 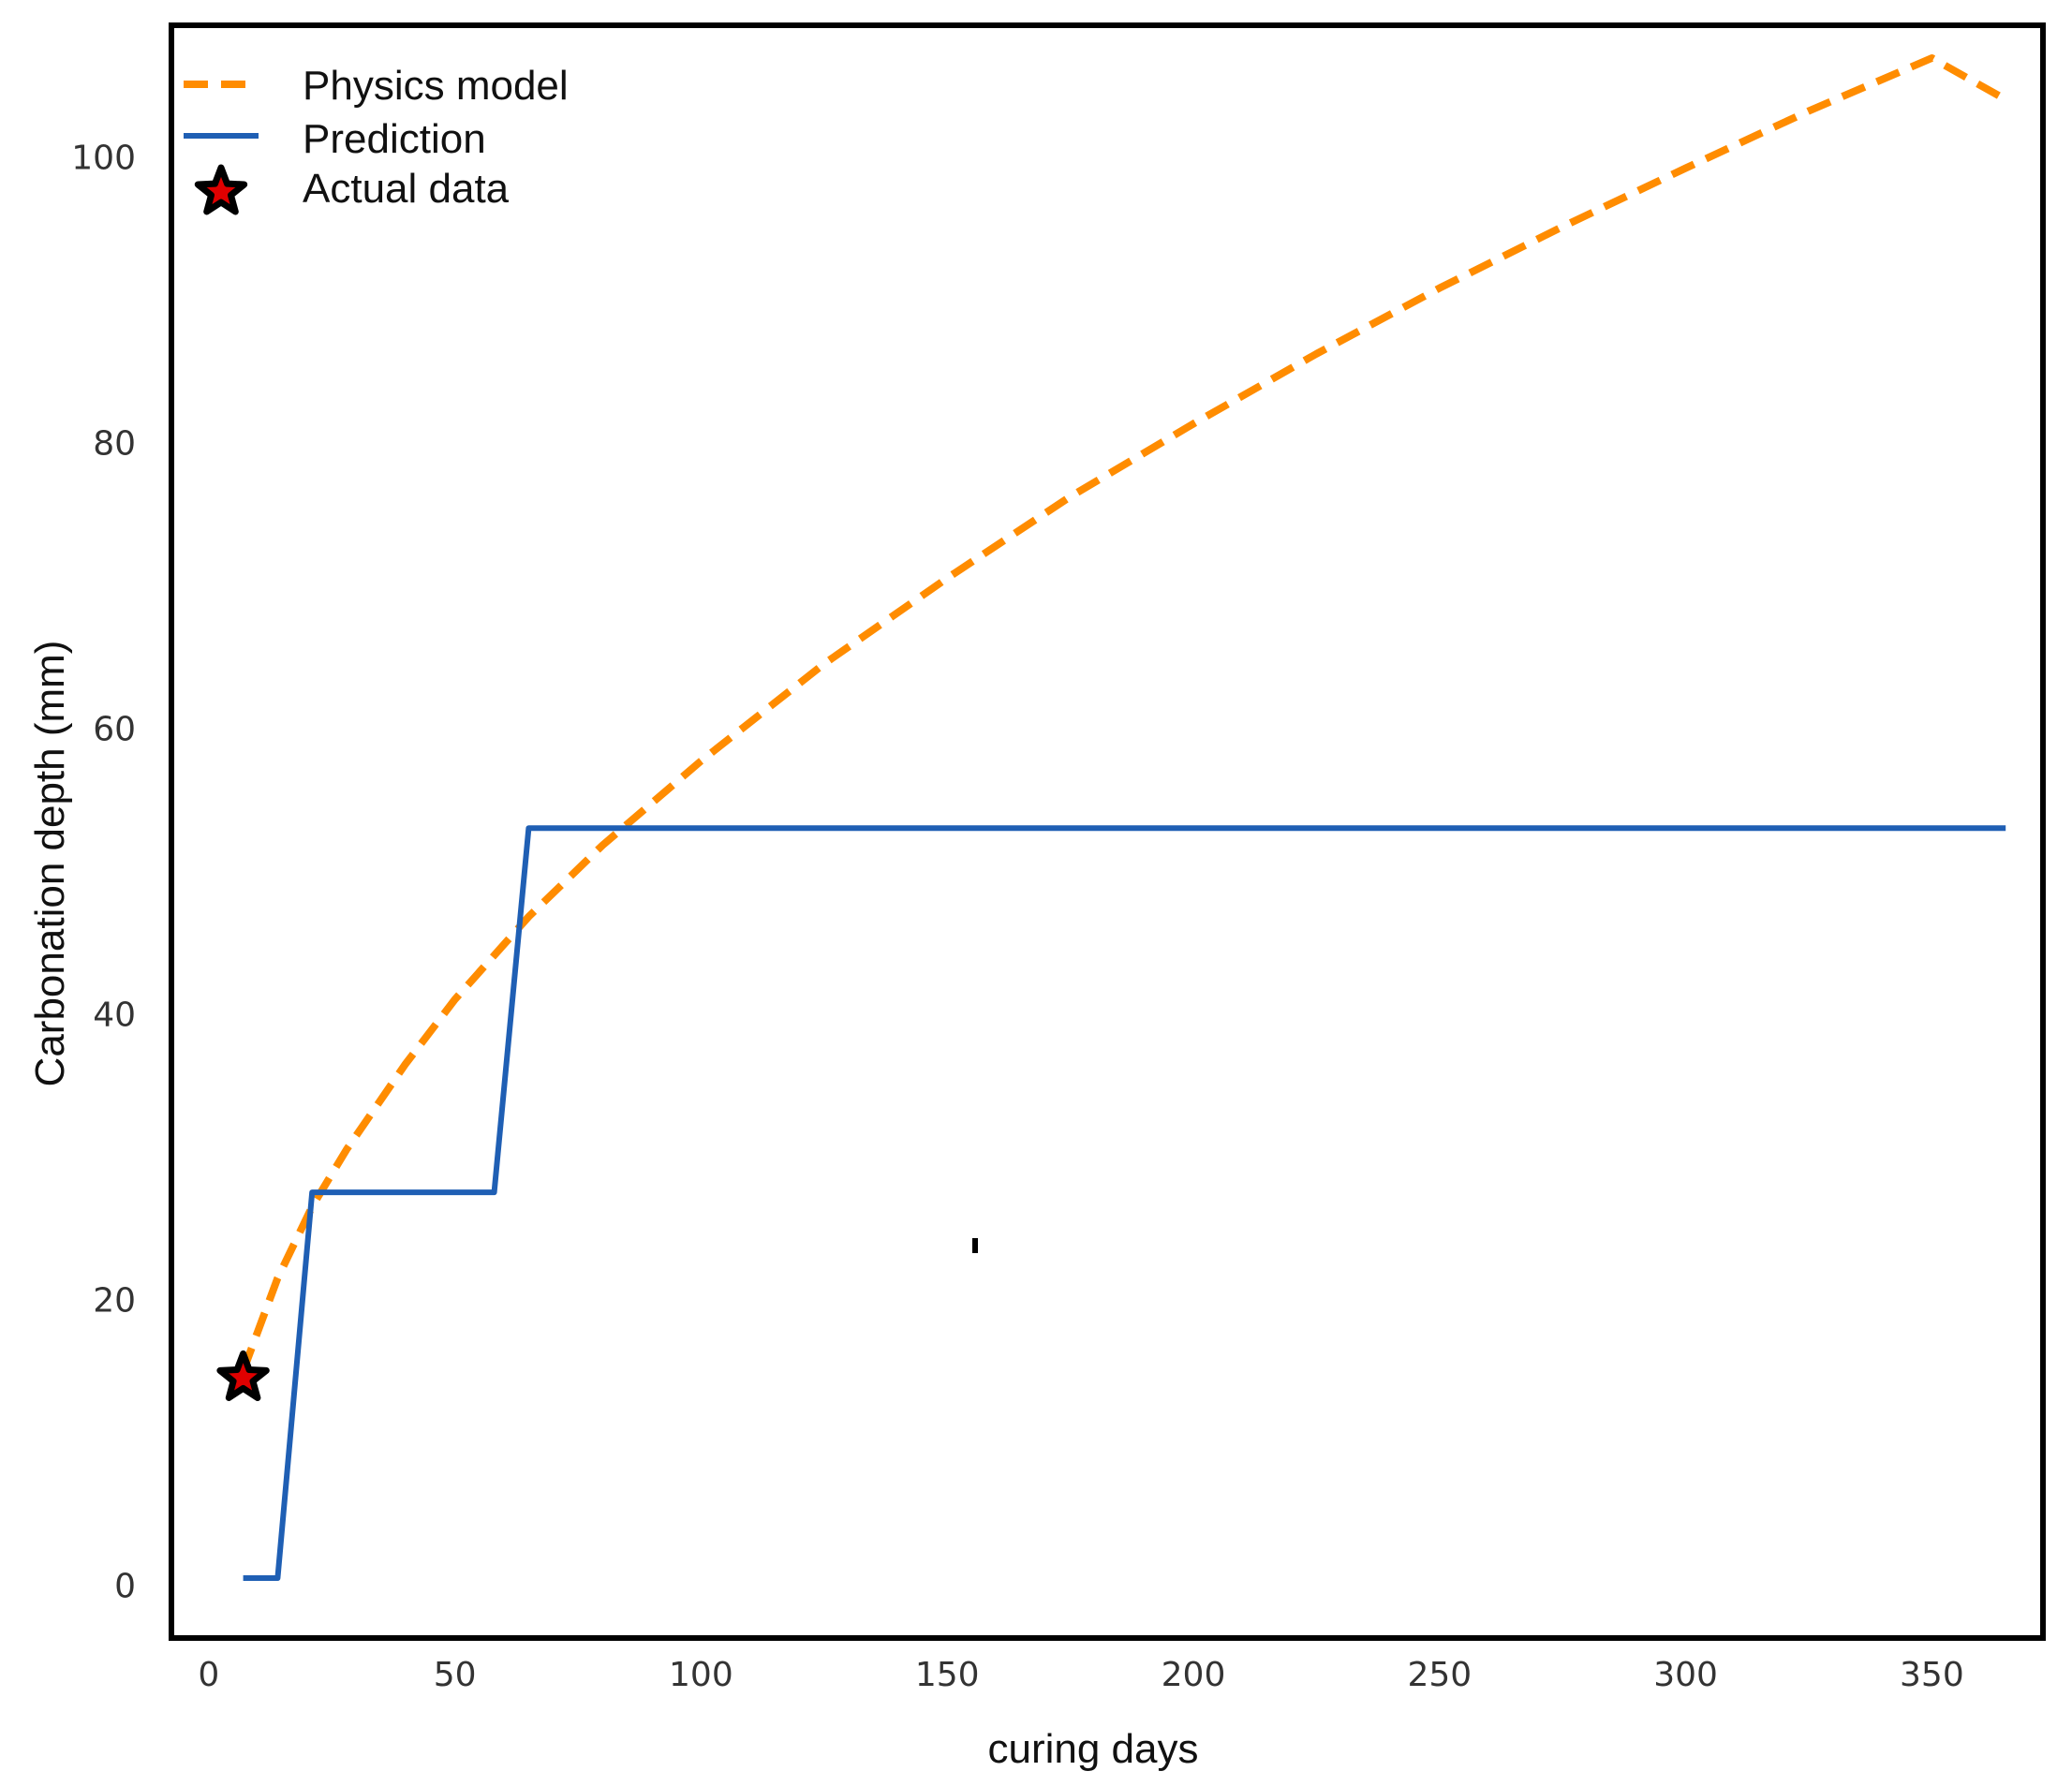 What do you see at coordinates (1685, 1675) in the screenshot?
I see `x-tick-label: 300` at bounding box center [1685, 1675].